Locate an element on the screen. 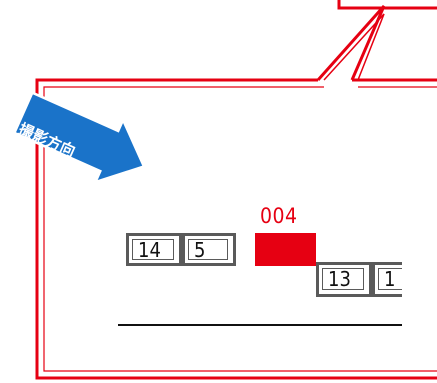 The image size is (437, 383). seat-partial-label: 1 is located at coordinates (390, 279).